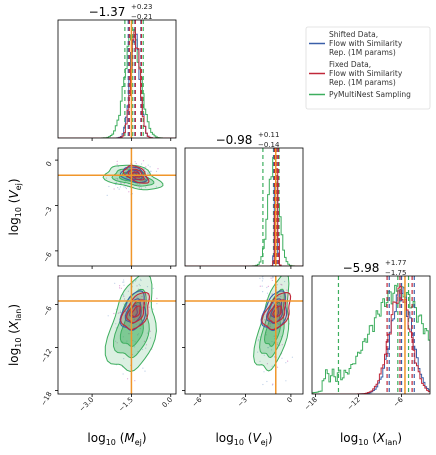 The width and height of the screenshot is (436, 455). I want to click on panel-Xlan-vs-Vej, so click(244, 312).